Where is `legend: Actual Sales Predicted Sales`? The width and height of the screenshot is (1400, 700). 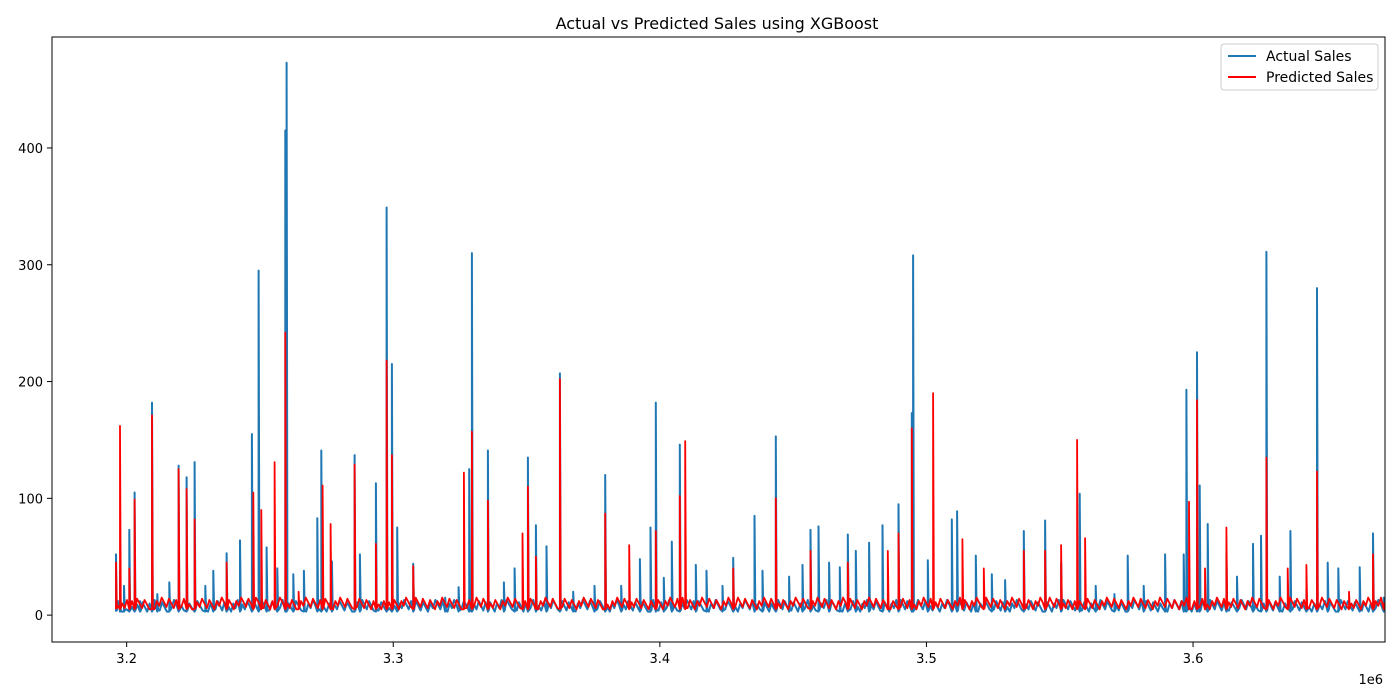 legend: Actual Sales Predicted Sales is located at coordinates (1299, 67).